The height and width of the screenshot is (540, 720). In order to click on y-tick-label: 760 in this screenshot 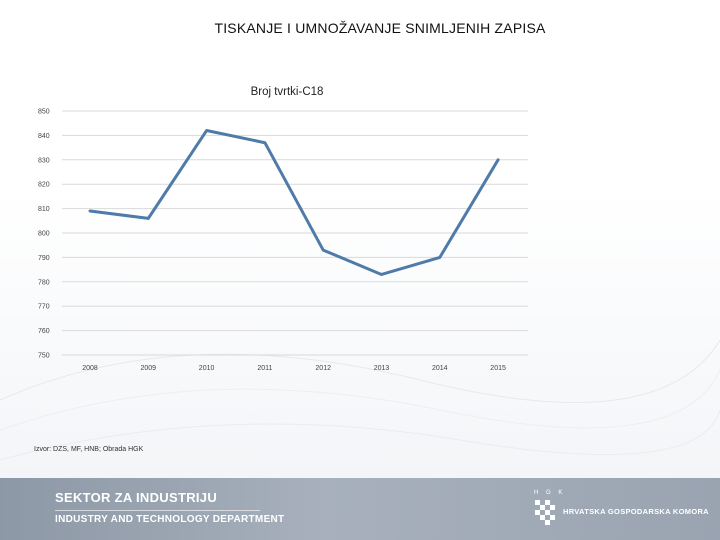, I will do `click(44, 331)`.